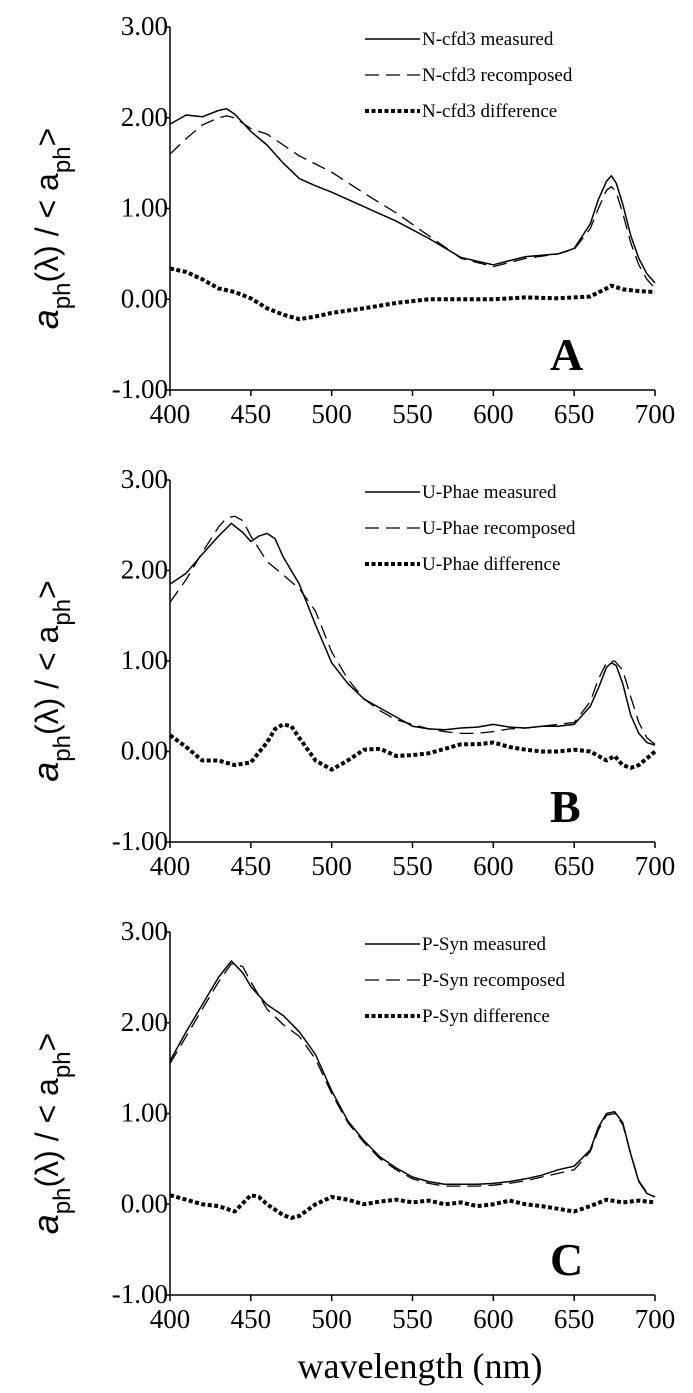  What do you see at coordinates (497, 75) in the screenshot?
I see `legend-label: N-cfd3 recomposed` at bounding box center [497, 75].